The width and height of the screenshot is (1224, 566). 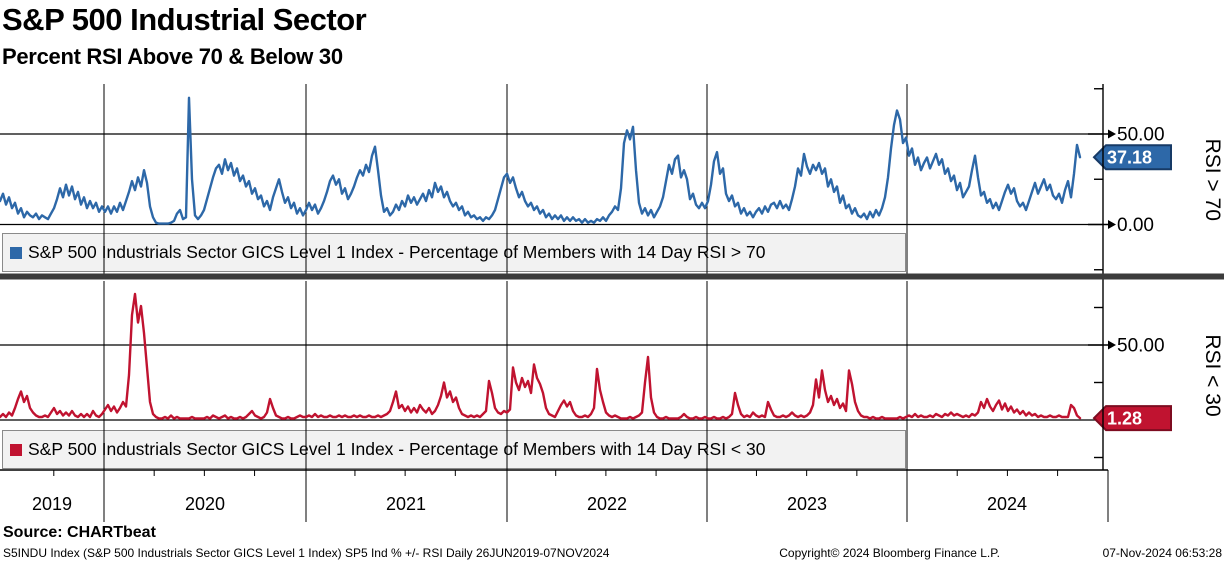 I want to click on last-value-text: 37.18, so click(x=1129, y=158).